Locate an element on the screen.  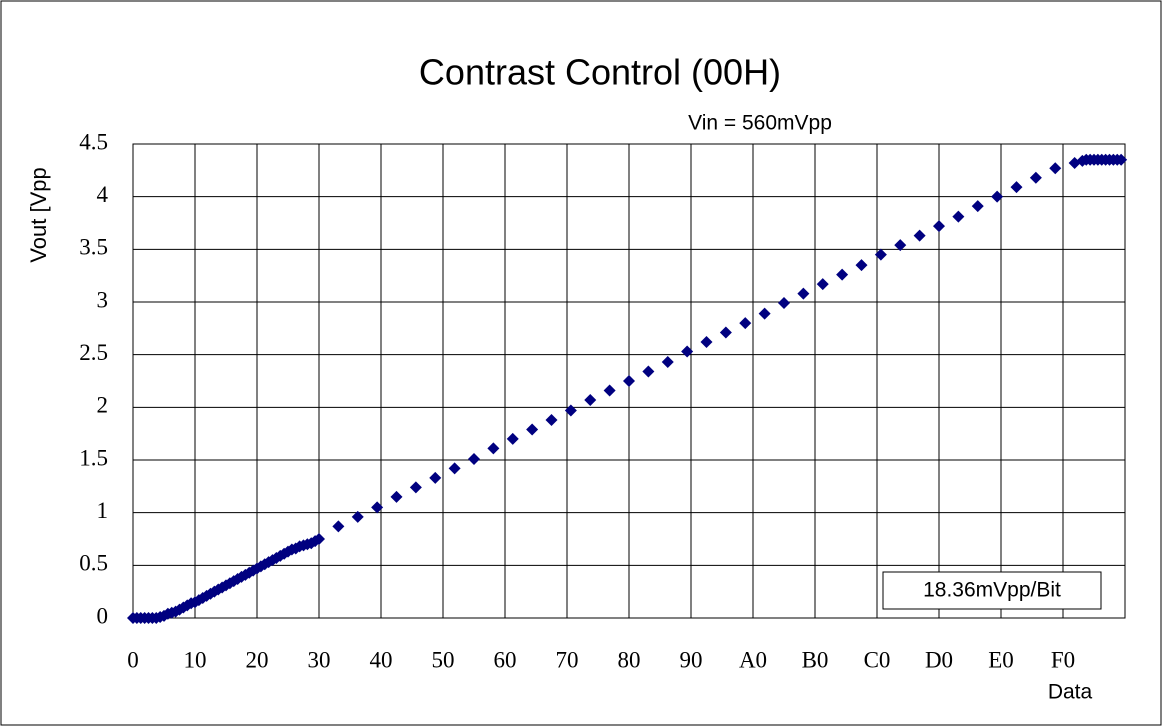
x-tick-label: 0 is located at coordinates (133, 659).